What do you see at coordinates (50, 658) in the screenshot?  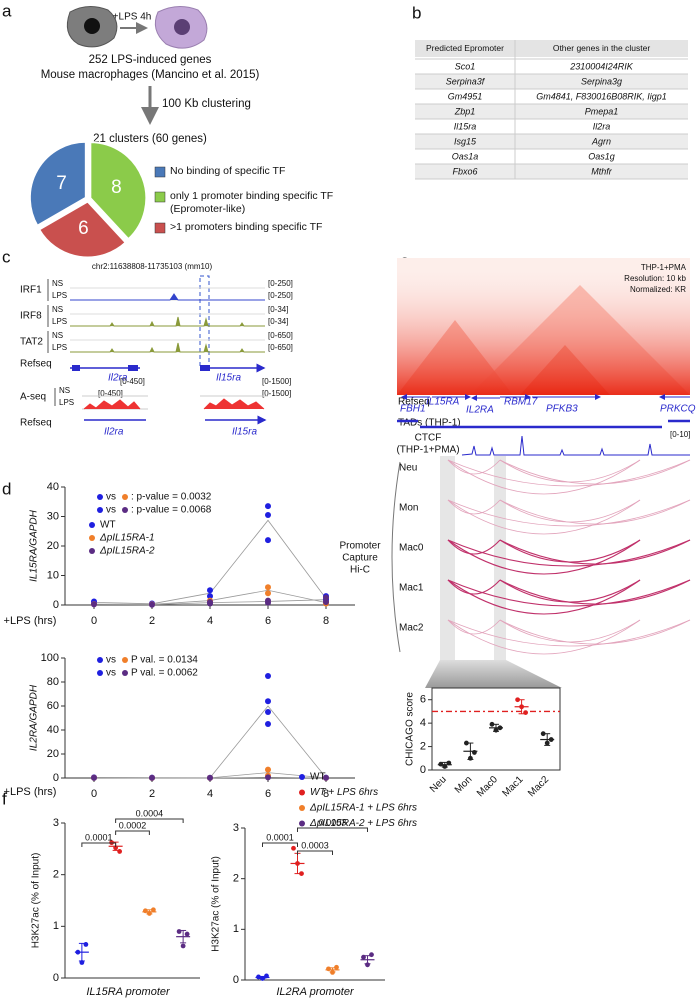 I see `y-tick-label: 100` at bounding box center [50, 658].